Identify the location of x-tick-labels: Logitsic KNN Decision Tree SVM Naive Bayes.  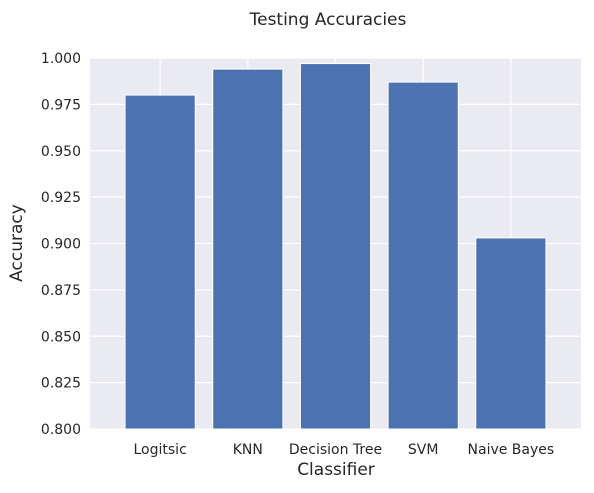
(344, 450).